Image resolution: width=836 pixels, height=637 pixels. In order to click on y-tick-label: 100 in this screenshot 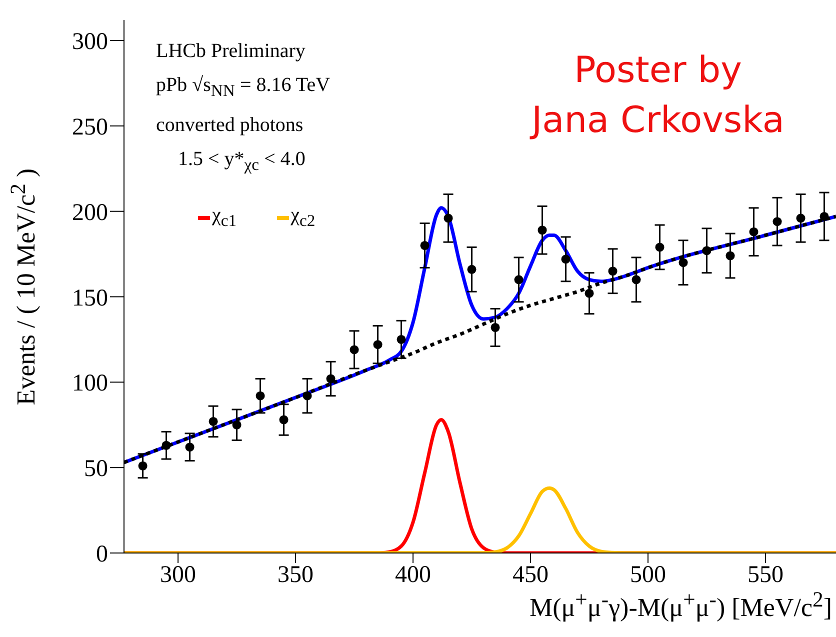, I will do `click(90, 383)`.